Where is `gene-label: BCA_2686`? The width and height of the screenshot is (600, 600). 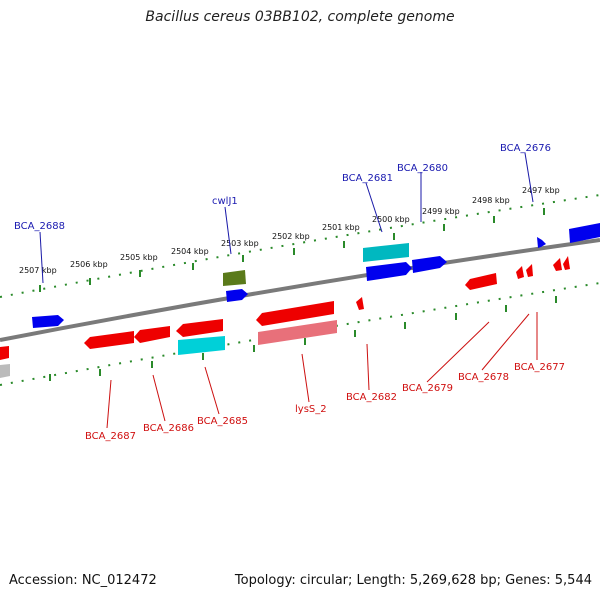 gene-label: BCA_2686 is located at coordinates (168, 428).